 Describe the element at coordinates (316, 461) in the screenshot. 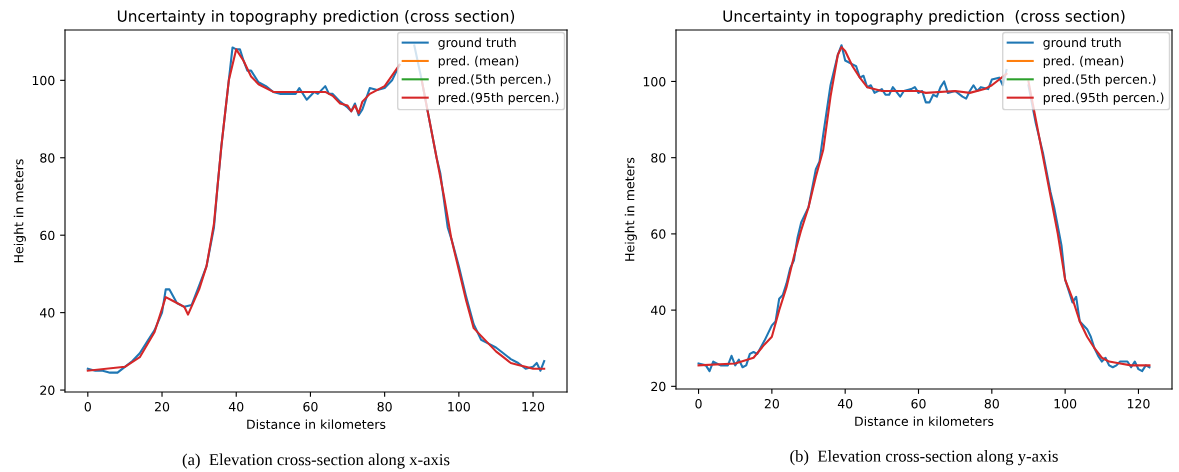

I see `text: (a) Elevation cross-section along x-axis` at that location.